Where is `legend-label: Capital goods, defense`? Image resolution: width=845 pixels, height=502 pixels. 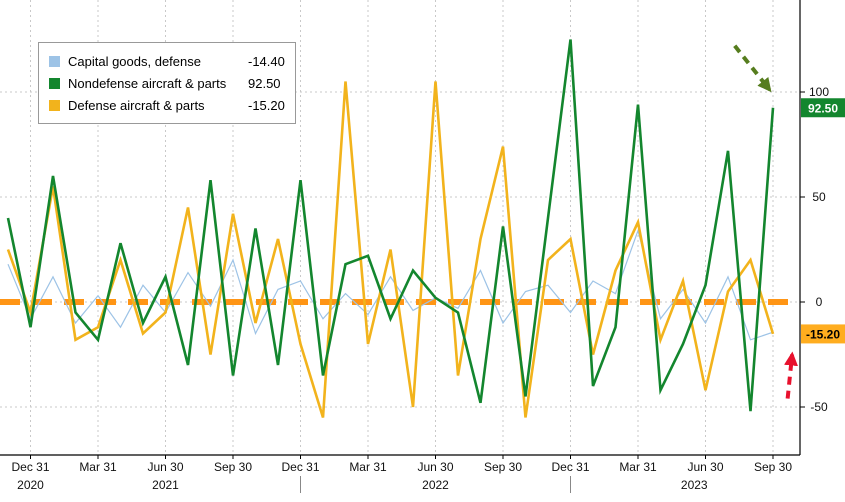
legend-label: Capital goods, defense is located at coordinates (134, 61).